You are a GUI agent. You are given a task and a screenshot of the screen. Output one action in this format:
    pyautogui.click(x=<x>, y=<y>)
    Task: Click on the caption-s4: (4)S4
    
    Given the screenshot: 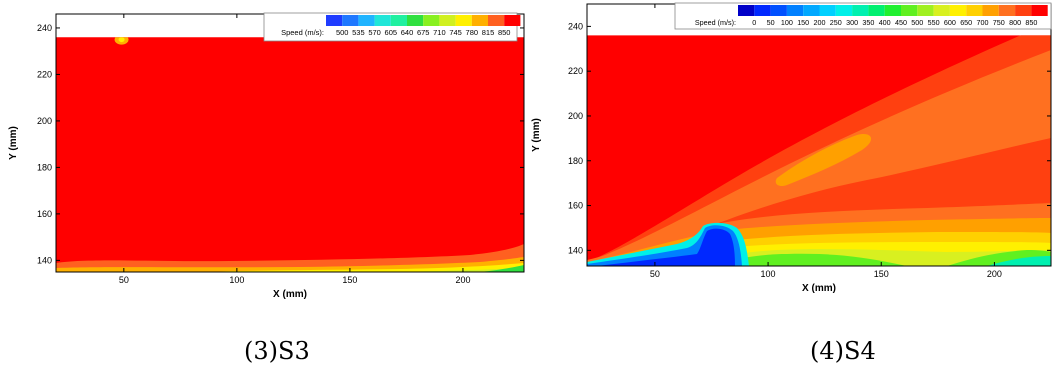 What is the action you would take?
    pyautogui.click(x=843, y=351)
    